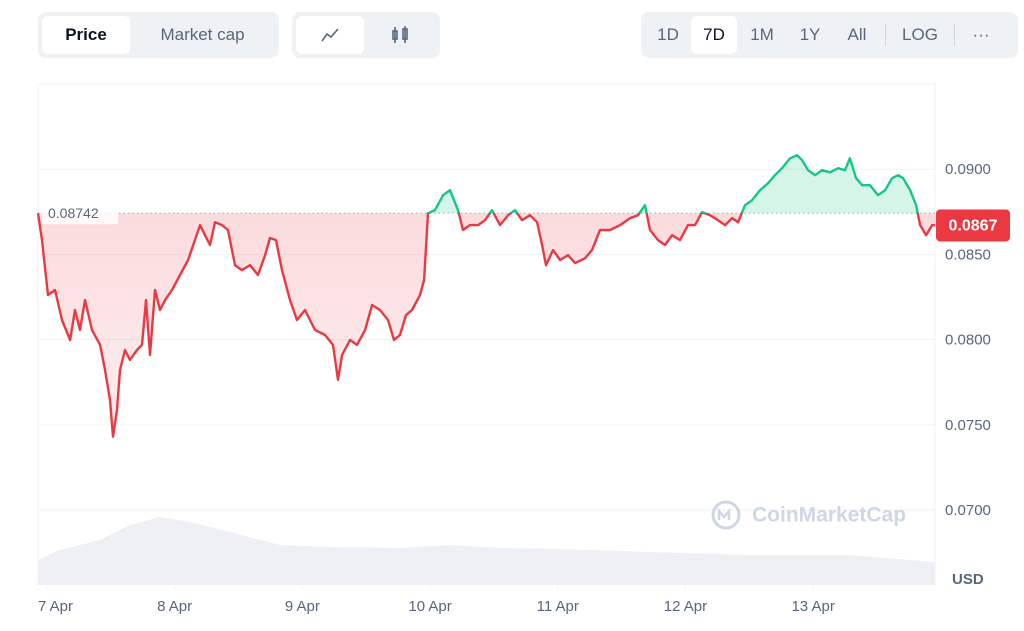  What do you see at coordinates (968, 340) in the screenshot?
I see `y-tick-label: 0.0800` at bounding box center [968, 340].